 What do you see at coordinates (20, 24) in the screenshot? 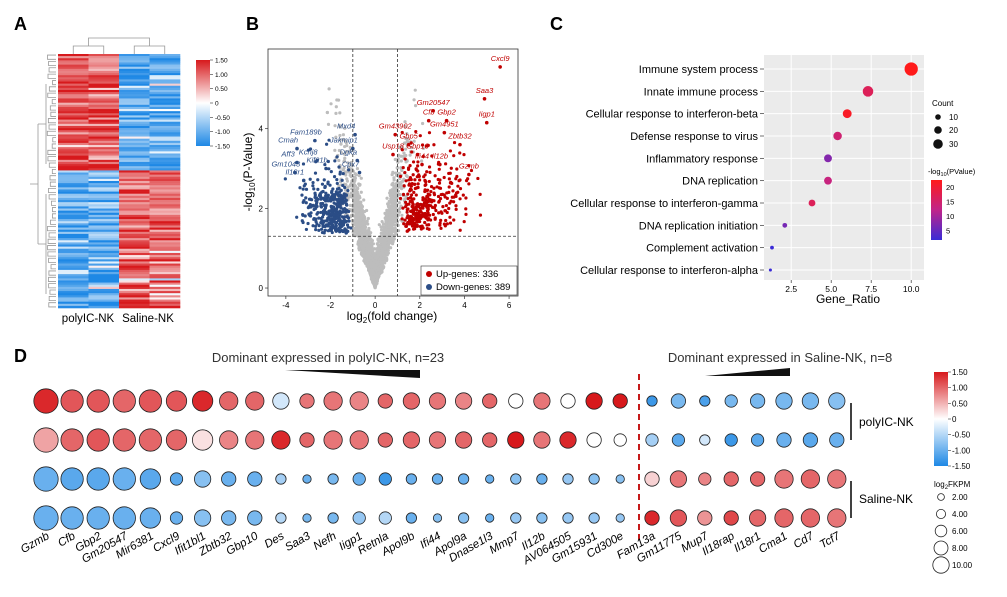
I see `panel-a-letter: A` at bounding box center [20, 24].